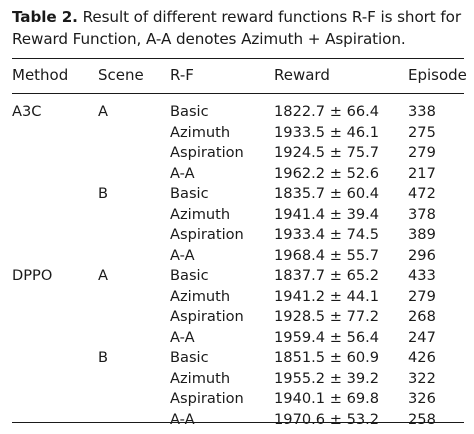  Describe the element at coordinates (327, 316) in the screenshot. I see `reward-cell: 1928.5 ± 77.2` at that location.